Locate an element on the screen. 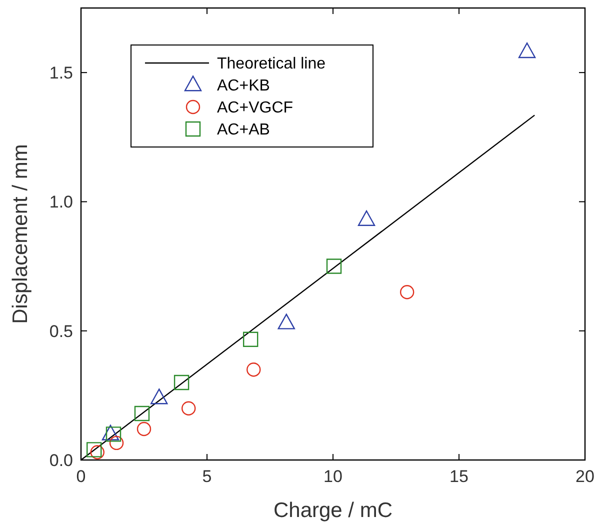 The width and height of the screenshot is (602, 523). x-tick-label: 15 is located at coordinates (459, 476).